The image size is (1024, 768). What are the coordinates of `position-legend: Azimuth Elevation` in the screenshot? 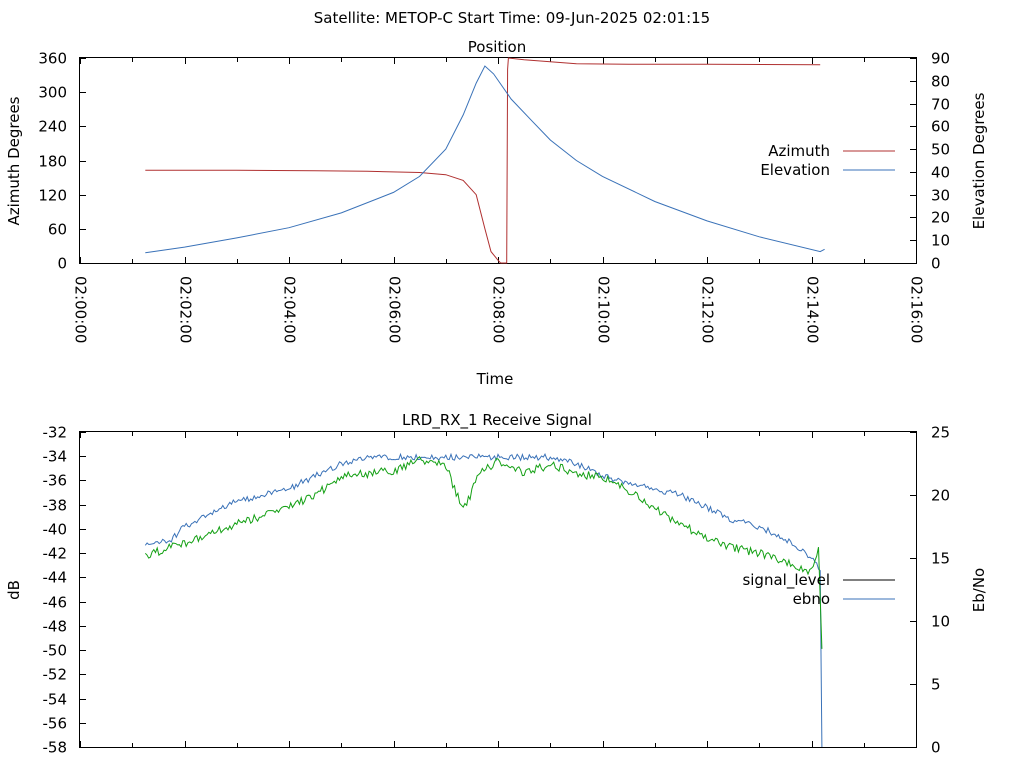 It's located at (827, 160).